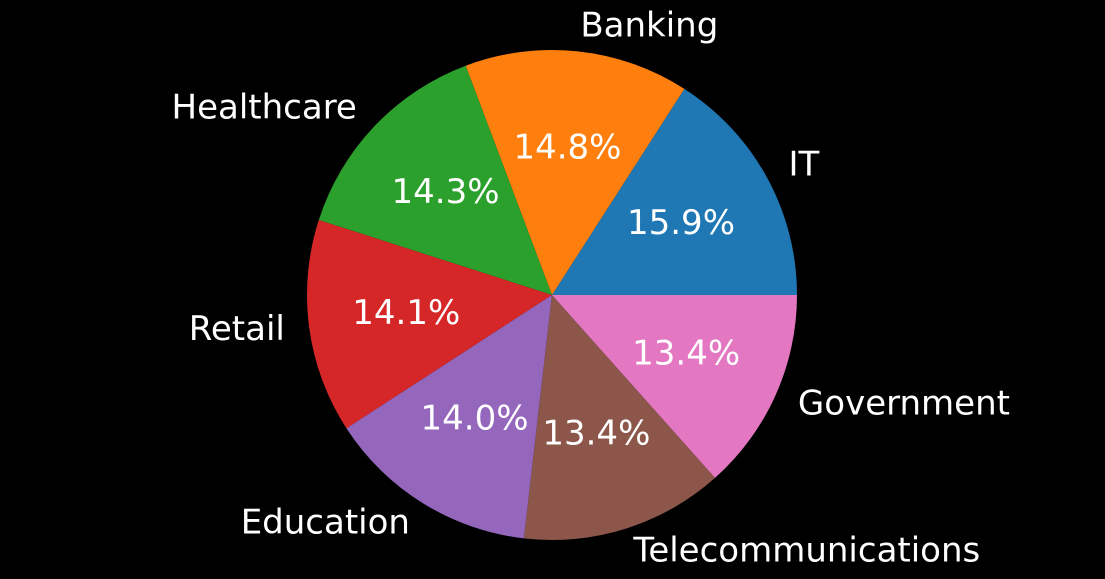 This screenshot has height=579, width=1105. I want to click on slice-healthcare, so click(435, 180).